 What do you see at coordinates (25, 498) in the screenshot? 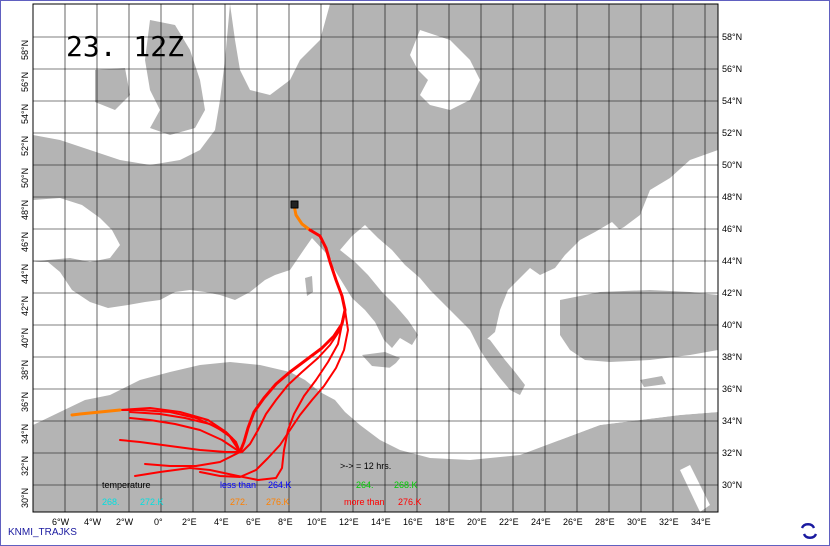
I see `lat-tick-label-left: 30°N` at bounding box center [25, 498].